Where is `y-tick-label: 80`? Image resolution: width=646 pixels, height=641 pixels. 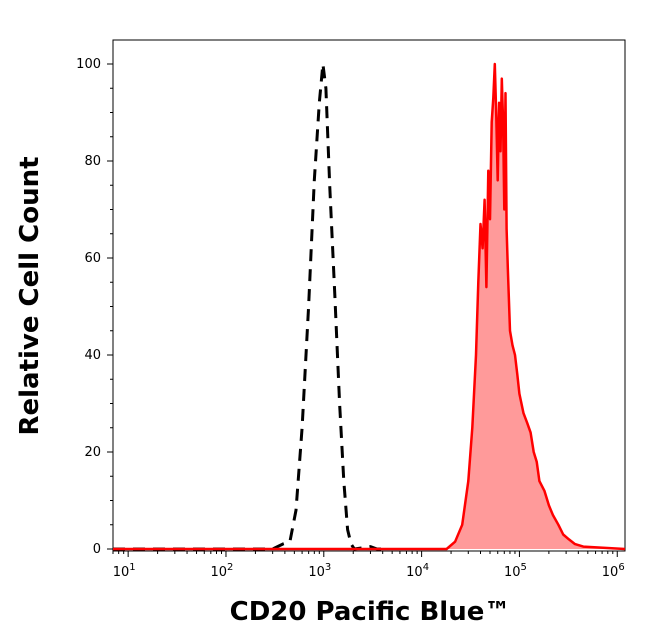
y-tick-label: 80 is located at coordinates (92, 161).